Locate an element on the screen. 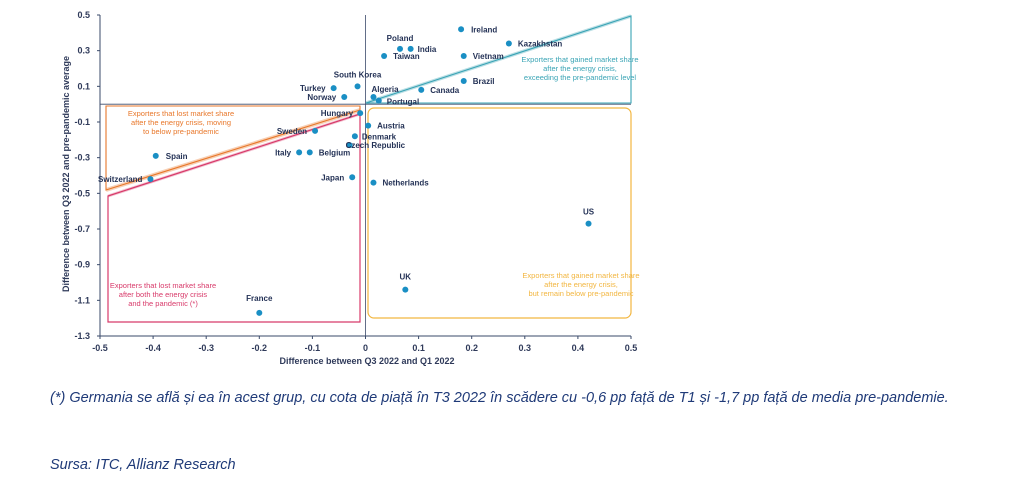 The width and height of the screenshot is (1024, 486). x-tick-label: 0.4 is located at coordinates (578, 348).